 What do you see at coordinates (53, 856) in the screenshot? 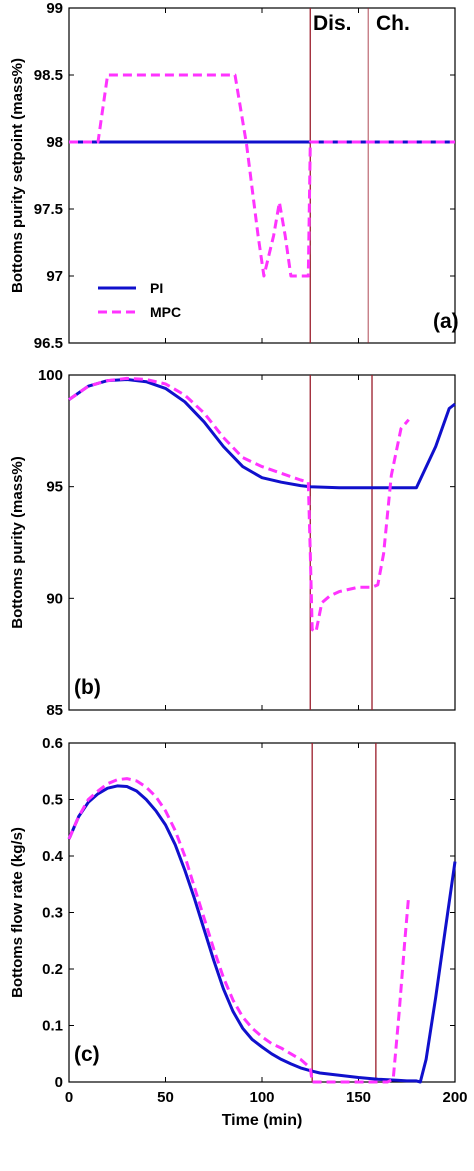
I see `y-tick-label: 0.4` at bounding box center [53, 856].